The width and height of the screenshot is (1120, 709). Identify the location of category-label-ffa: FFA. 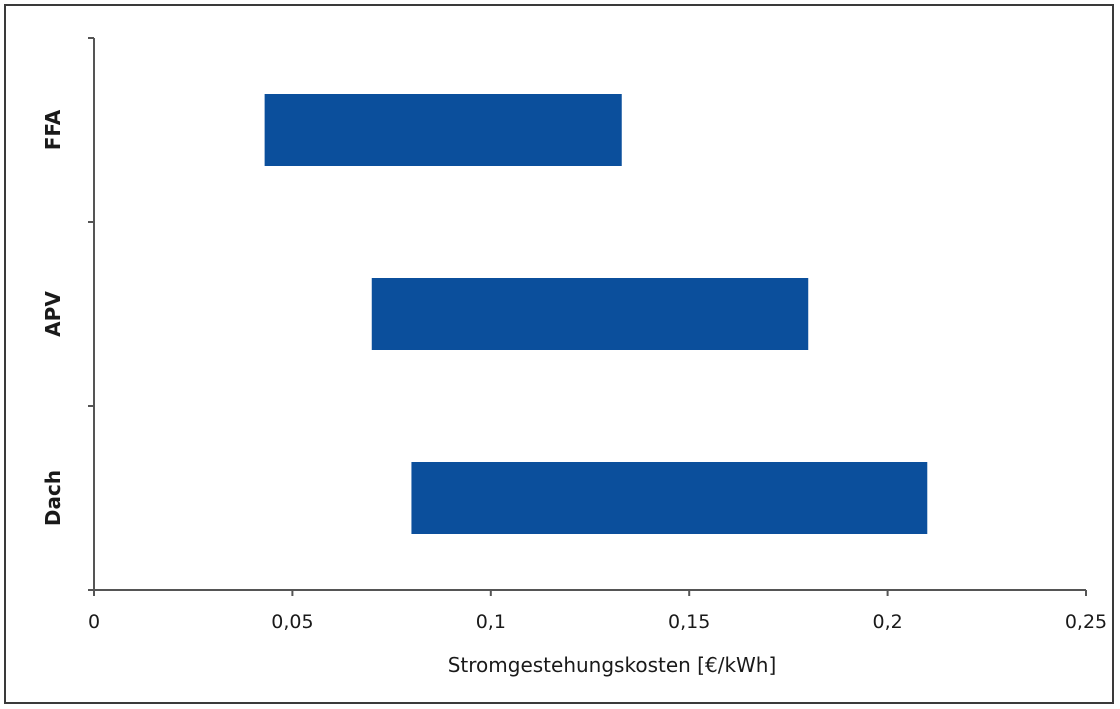
(53, 129).